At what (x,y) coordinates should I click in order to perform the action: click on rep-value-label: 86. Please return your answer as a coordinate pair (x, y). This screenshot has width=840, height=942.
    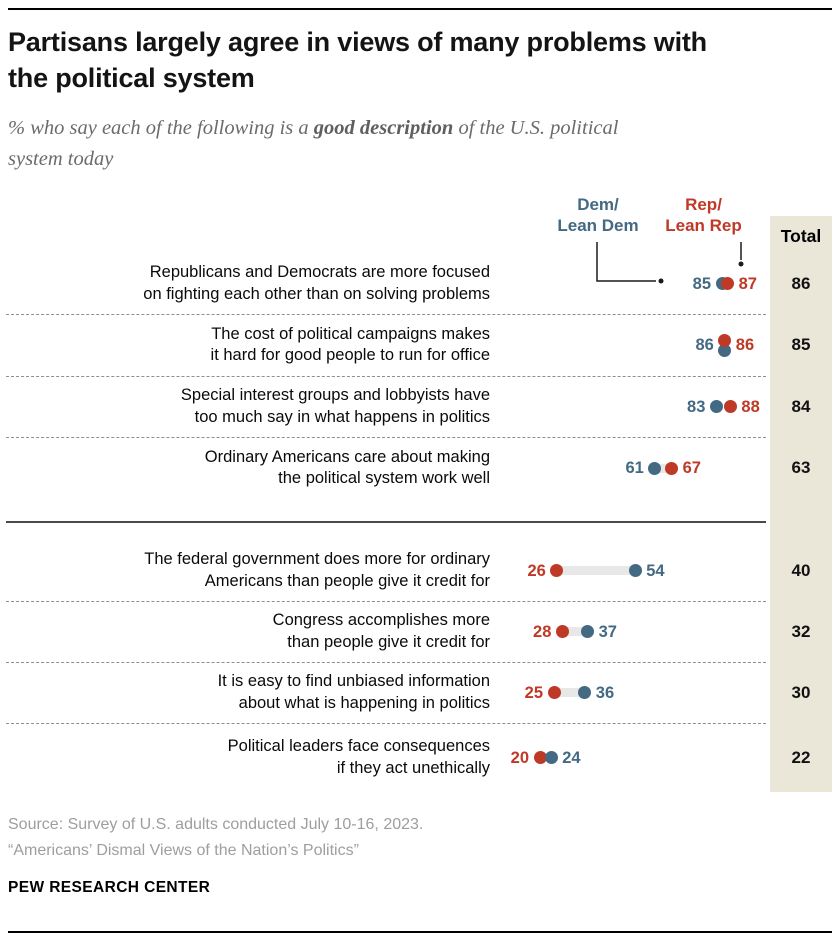
    Looking at the image, I should click on (745, 345).